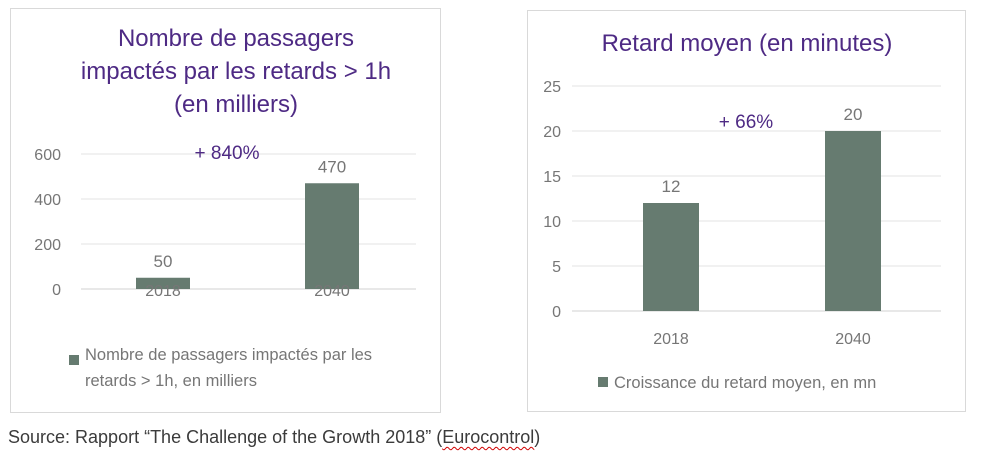 The width and height of the screenshot is (984, 469). What do you see at coordinates (747, 43) in the screenshot?
I see `chart-title-line: Retard moyen (en minutes)` at bounding box center [747, 43].